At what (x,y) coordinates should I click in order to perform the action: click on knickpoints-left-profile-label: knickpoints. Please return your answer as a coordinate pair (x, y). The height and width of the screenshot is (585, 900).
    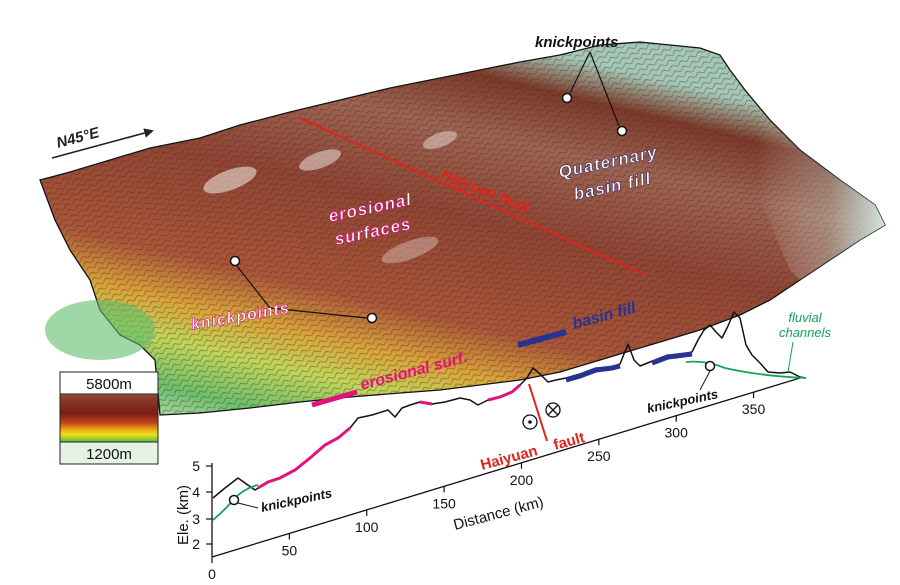
    Looking at the image, I should click on (297, 500).